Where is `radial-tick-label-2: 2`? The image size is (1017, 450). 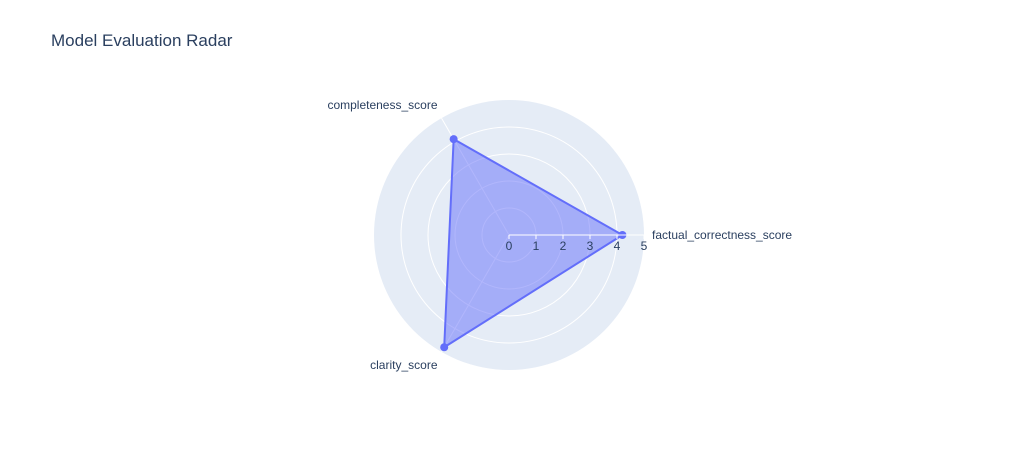 radial-tick-label-2: 2 is located at coordinates (563, 246).